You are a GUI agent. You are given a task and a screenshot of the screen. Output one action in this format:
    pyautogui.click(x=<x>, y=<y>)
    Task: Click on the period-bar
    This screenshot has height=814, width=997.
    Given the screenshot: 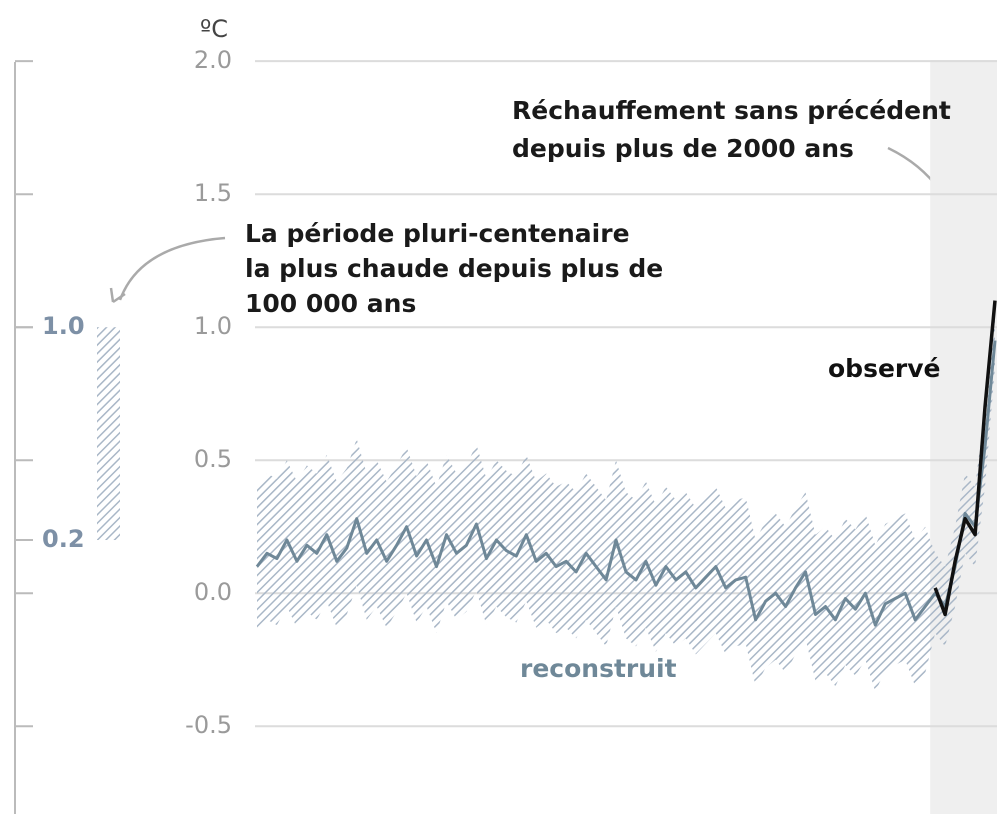 What is the action you would take?
    pyautogui.click(x=108, y=434)
    